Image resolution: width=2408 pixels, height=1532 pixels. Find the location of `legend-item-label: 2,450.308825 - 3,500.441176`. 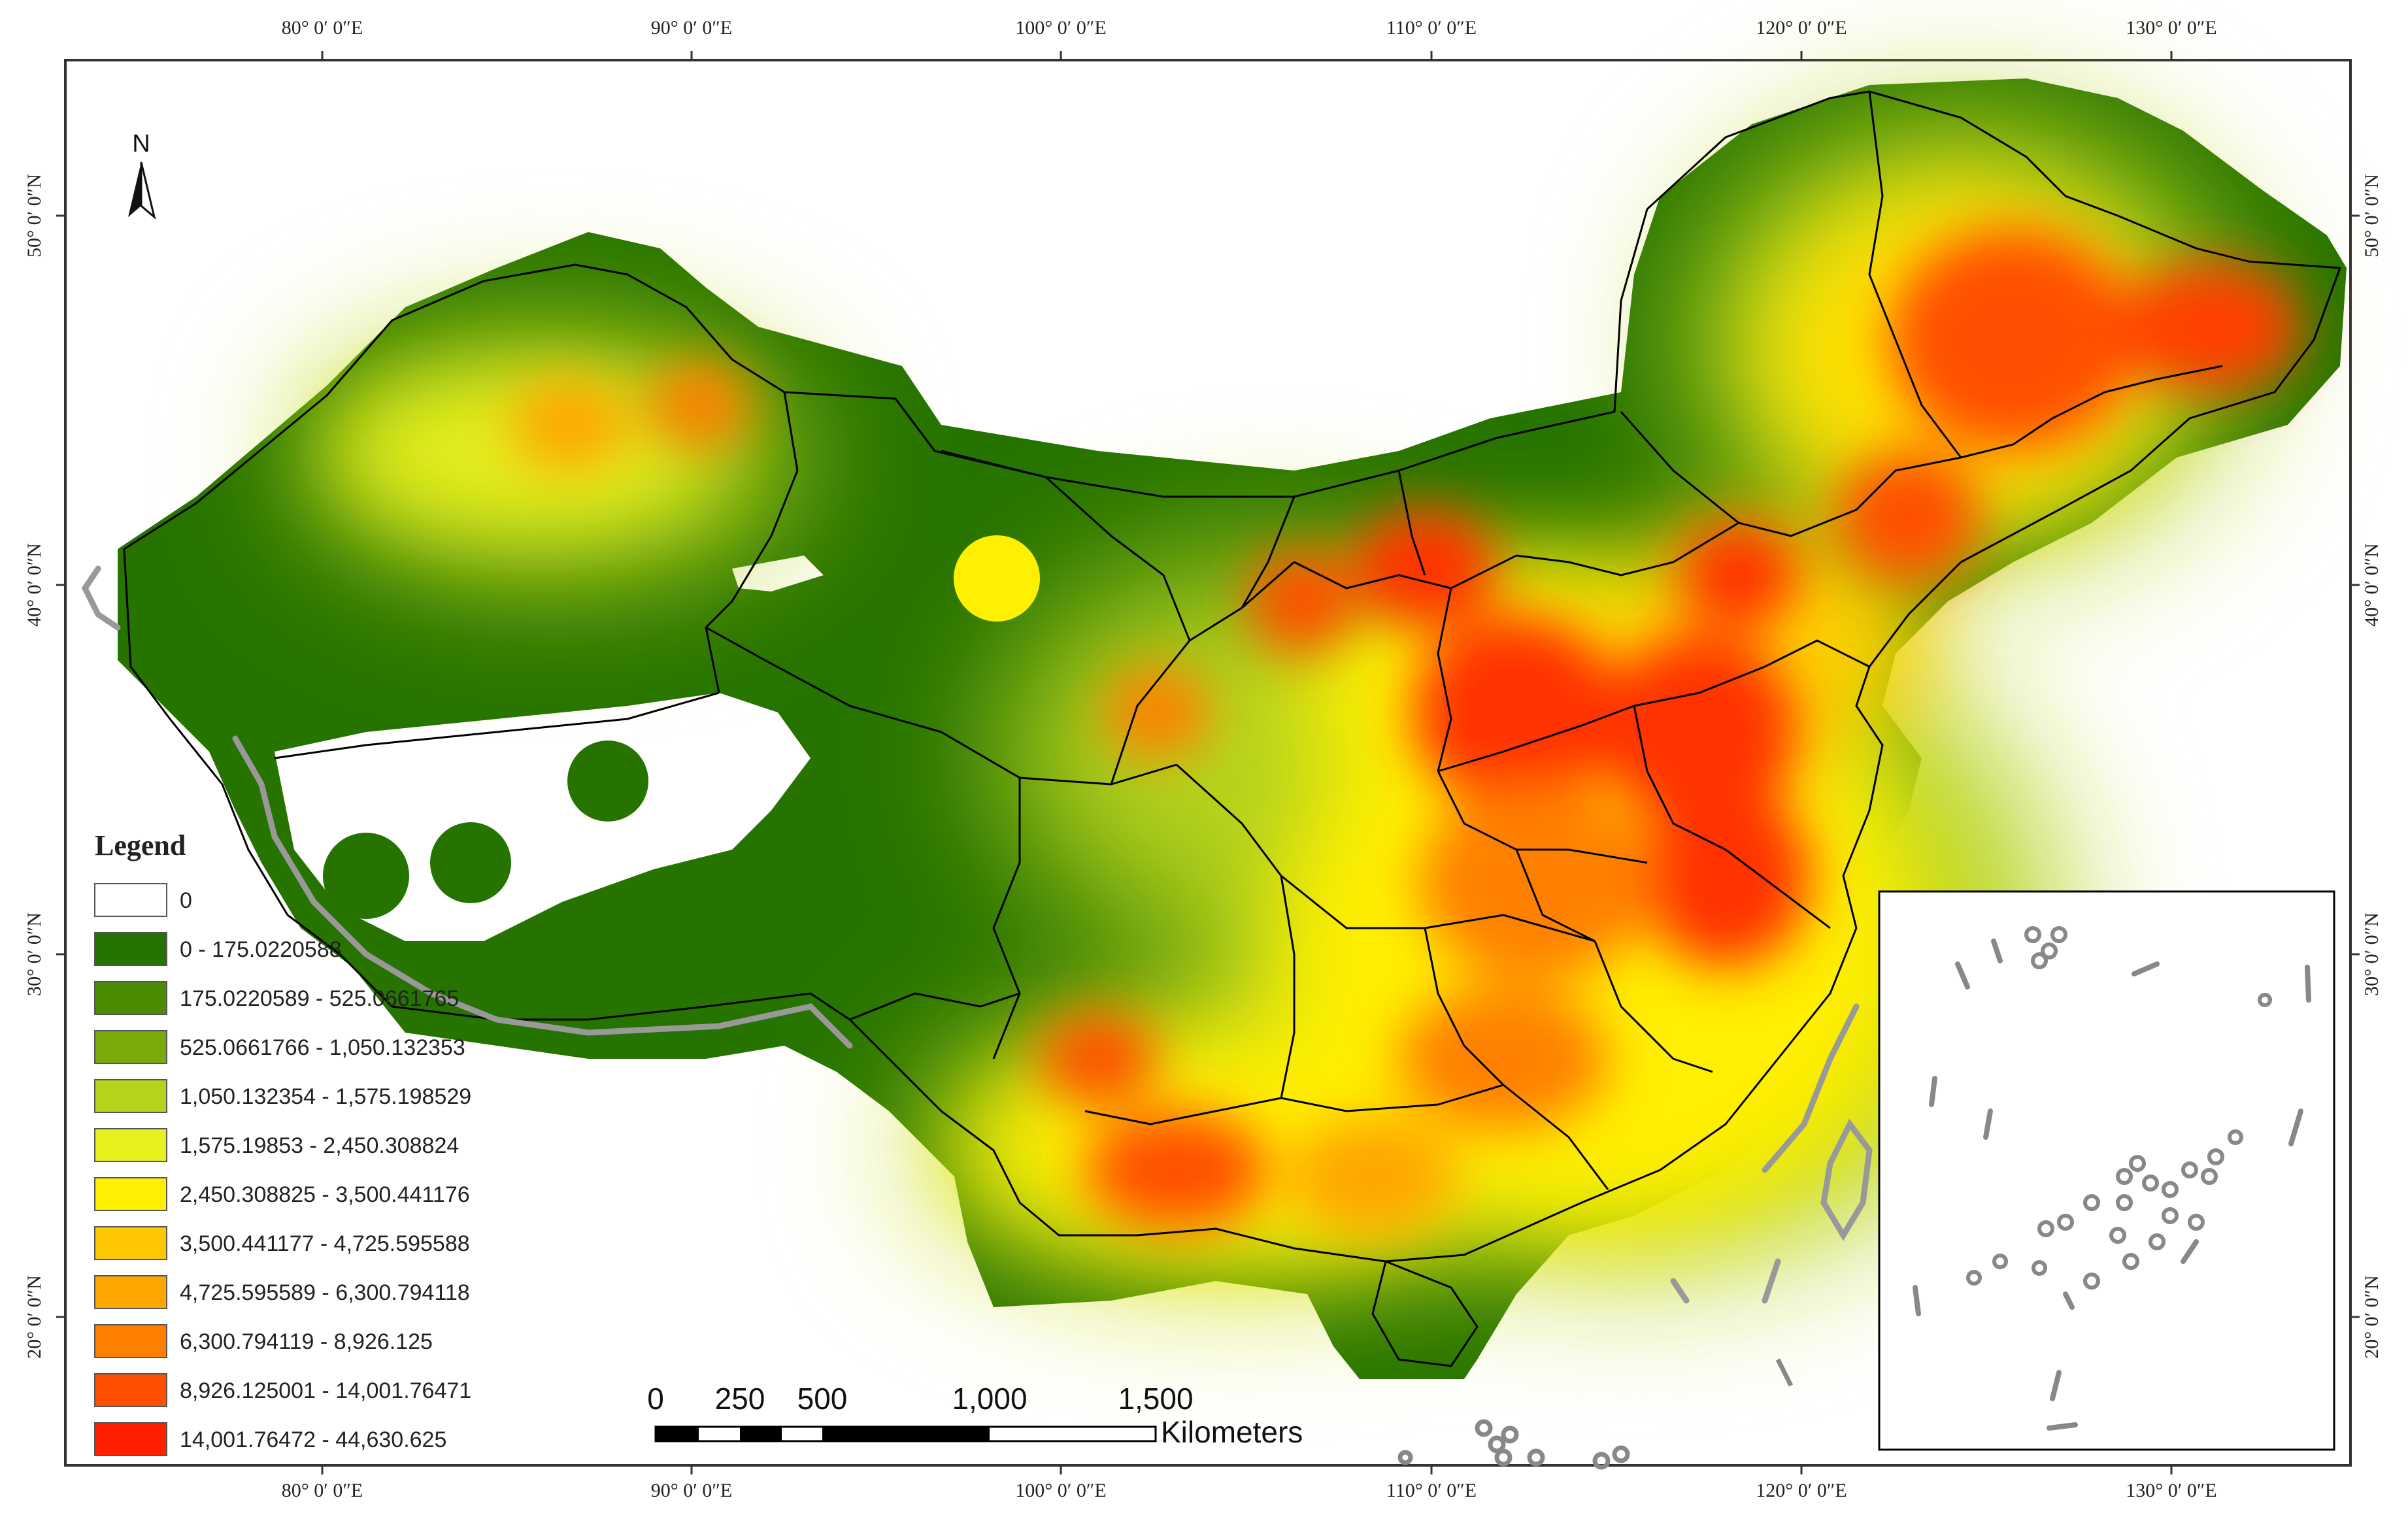

legend-item-label: 2,450.308825 - 3,500.441176 is located at coordinates (325, 1194).